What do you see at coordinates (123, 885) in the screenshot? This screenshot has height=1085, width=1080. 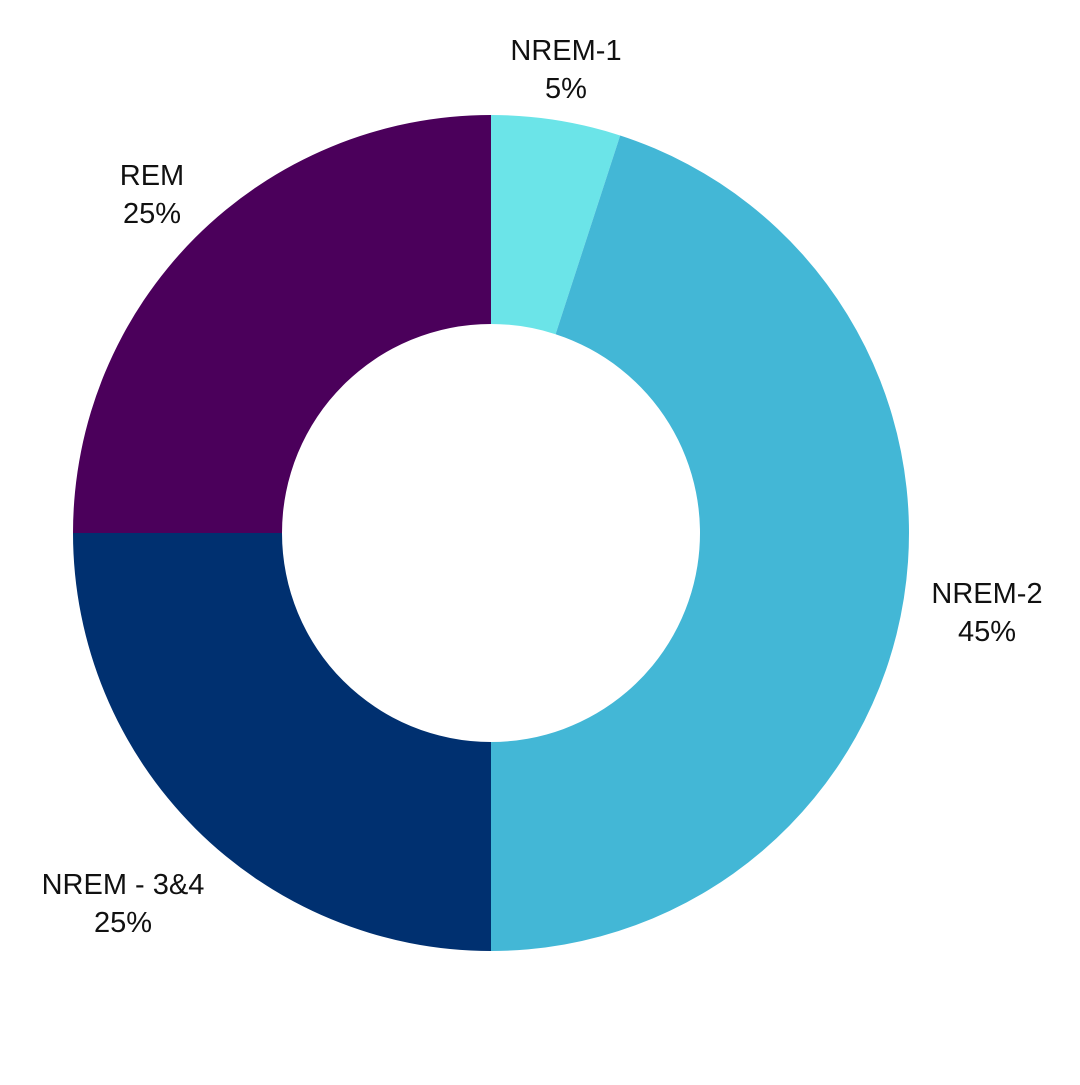 I see `slice-label-name: NREM - 3&4` at bounding box center [123, 885].